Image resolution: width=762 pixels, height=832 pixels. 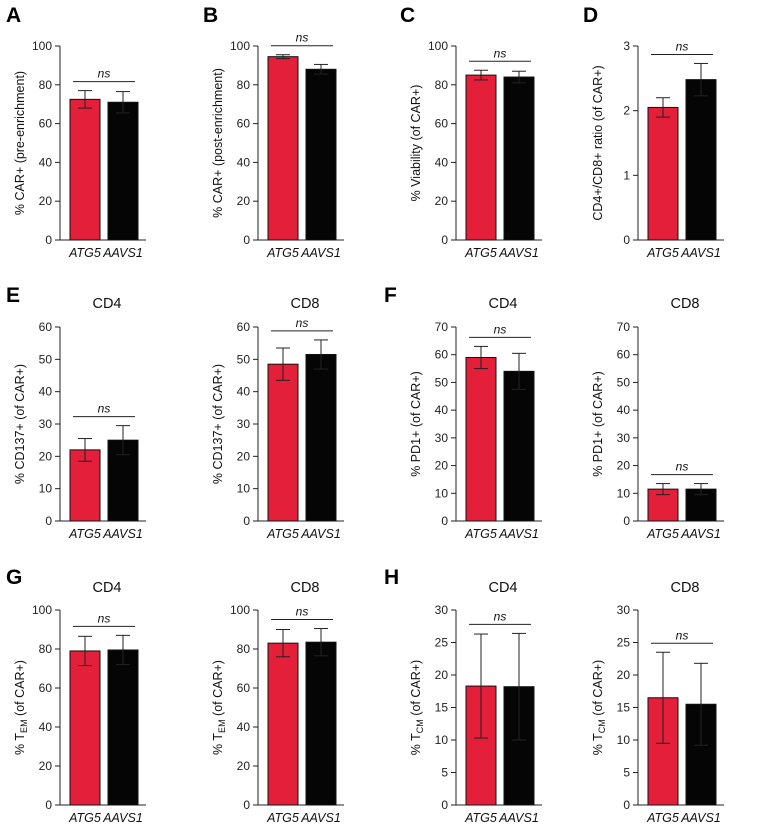 What do you see at coordinates (598, 142) in the screenshot?
I see `y-axis-label: CD4+/CD8+ ratio (of CAR+)` at bounding box center [598, 142].